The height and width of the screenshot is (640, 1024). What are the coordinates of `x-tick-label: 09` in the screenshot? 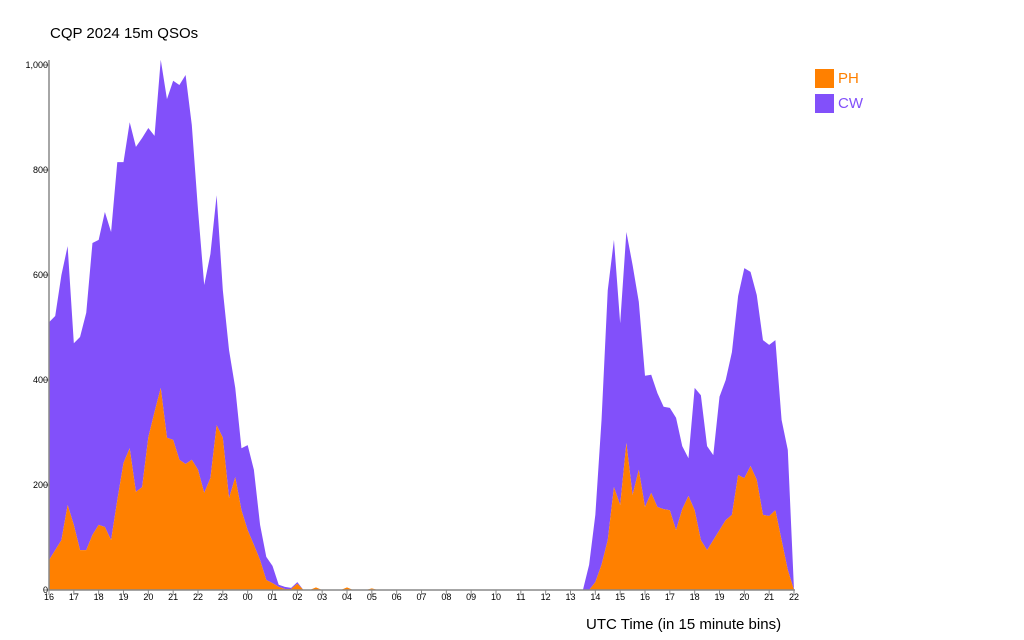 It's located at (471, 597).